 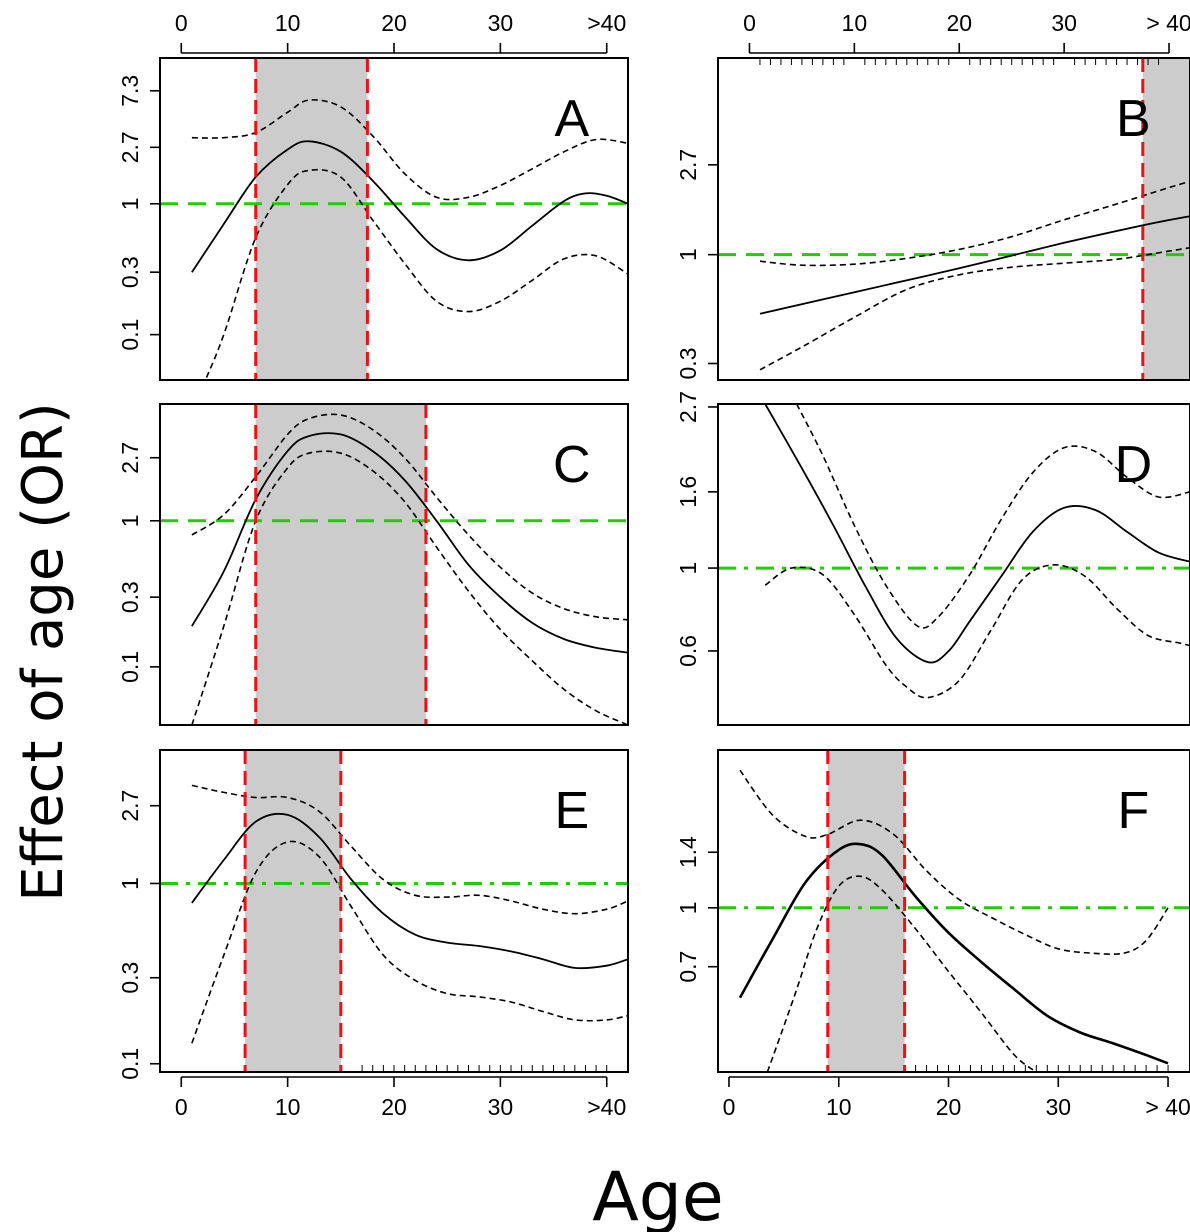 I want to click on panel-f-lower-ci-line, so click(x=901, y=973).